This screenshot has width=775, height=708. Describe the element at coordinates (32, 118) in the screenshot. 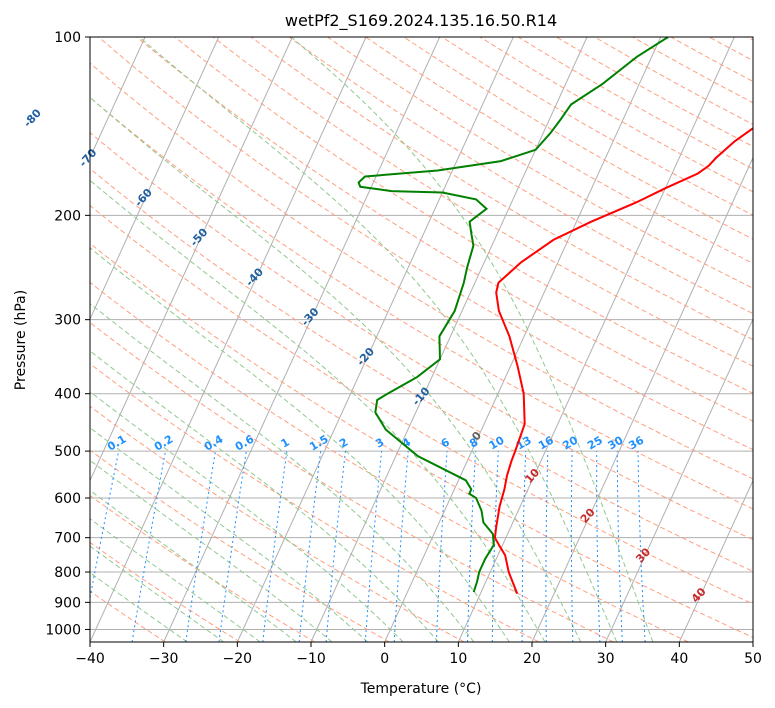

I see `dry-adiabat-label: -80` at that location.